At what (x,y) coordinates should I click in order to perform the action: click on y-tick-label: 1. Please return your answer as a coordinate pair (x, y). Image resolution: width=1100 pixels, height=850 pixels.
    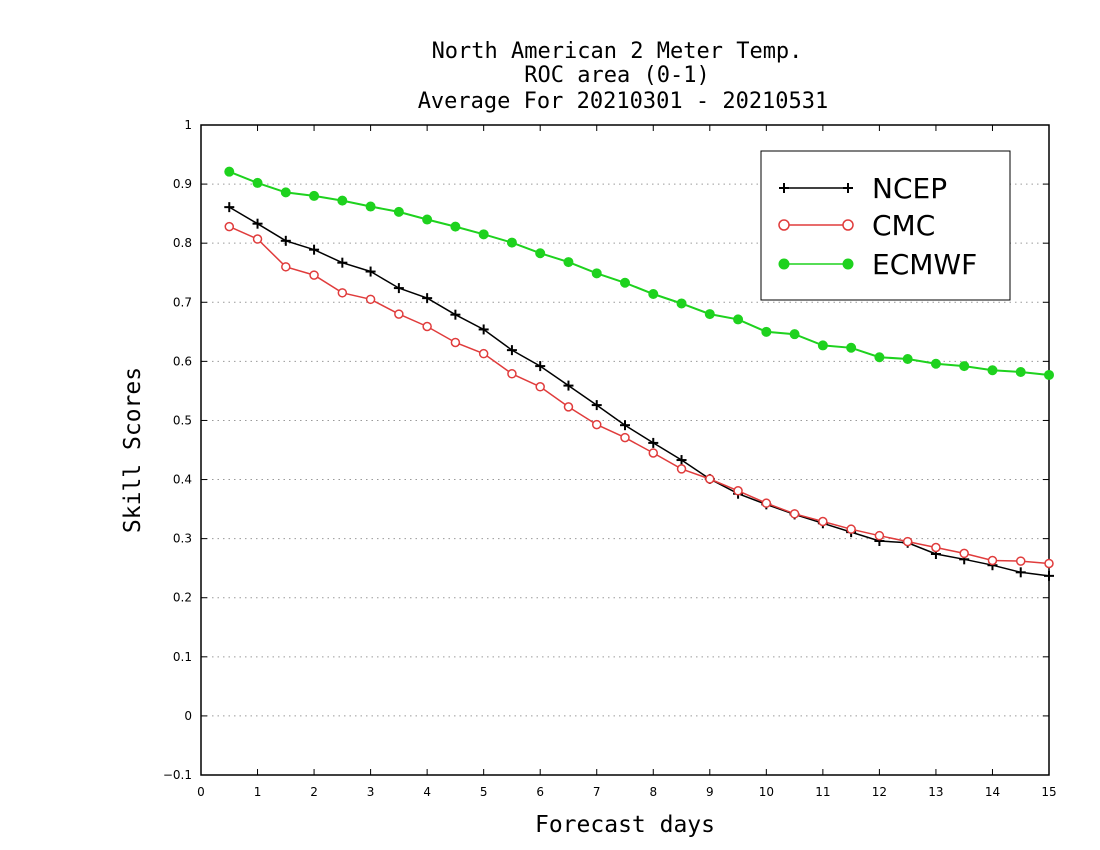
    Looking at the image, I should click on (188, 125).